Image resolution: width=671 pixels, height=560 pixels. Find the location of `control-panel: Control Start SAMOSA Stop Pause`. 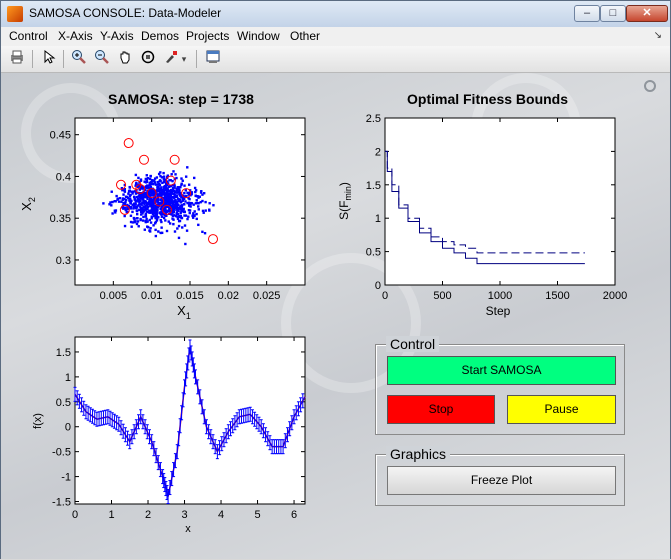

control-panel: Control Start SAMOSA Stop Pause is located at coordinates (500, 385).